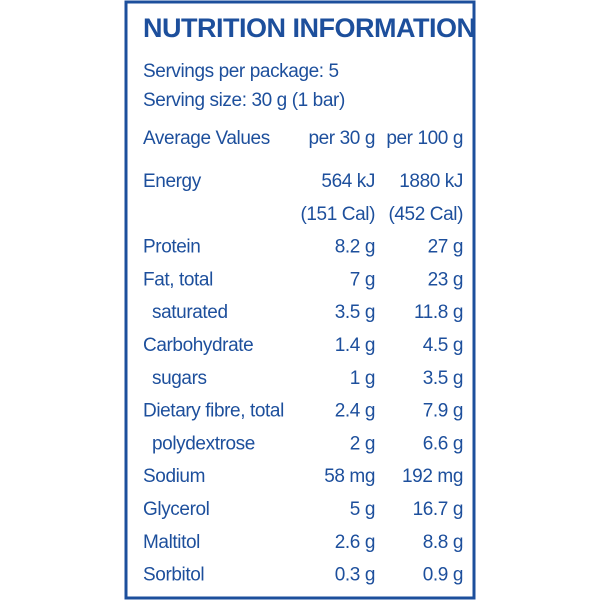 The height and width of the screenshot is (600, 600). What do you see at coordinates (174, 476) in the screenshot?
I see `nutrient-label: Sodium` at bounding box center [174, 476].